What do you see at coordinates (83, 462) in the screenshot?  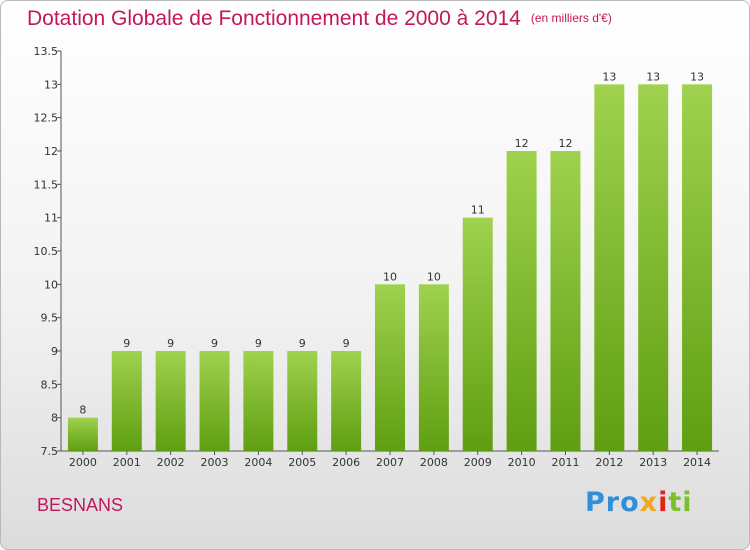 I see `x-tick-label: 2000` at bounding box center [83, 462].